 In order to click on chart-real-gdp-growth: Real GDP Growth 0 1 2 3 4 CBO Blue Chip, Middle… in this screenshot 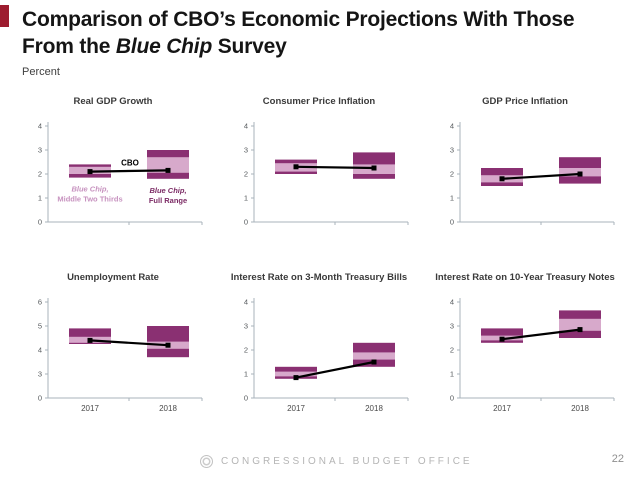, I will do `click(113, 171)`.